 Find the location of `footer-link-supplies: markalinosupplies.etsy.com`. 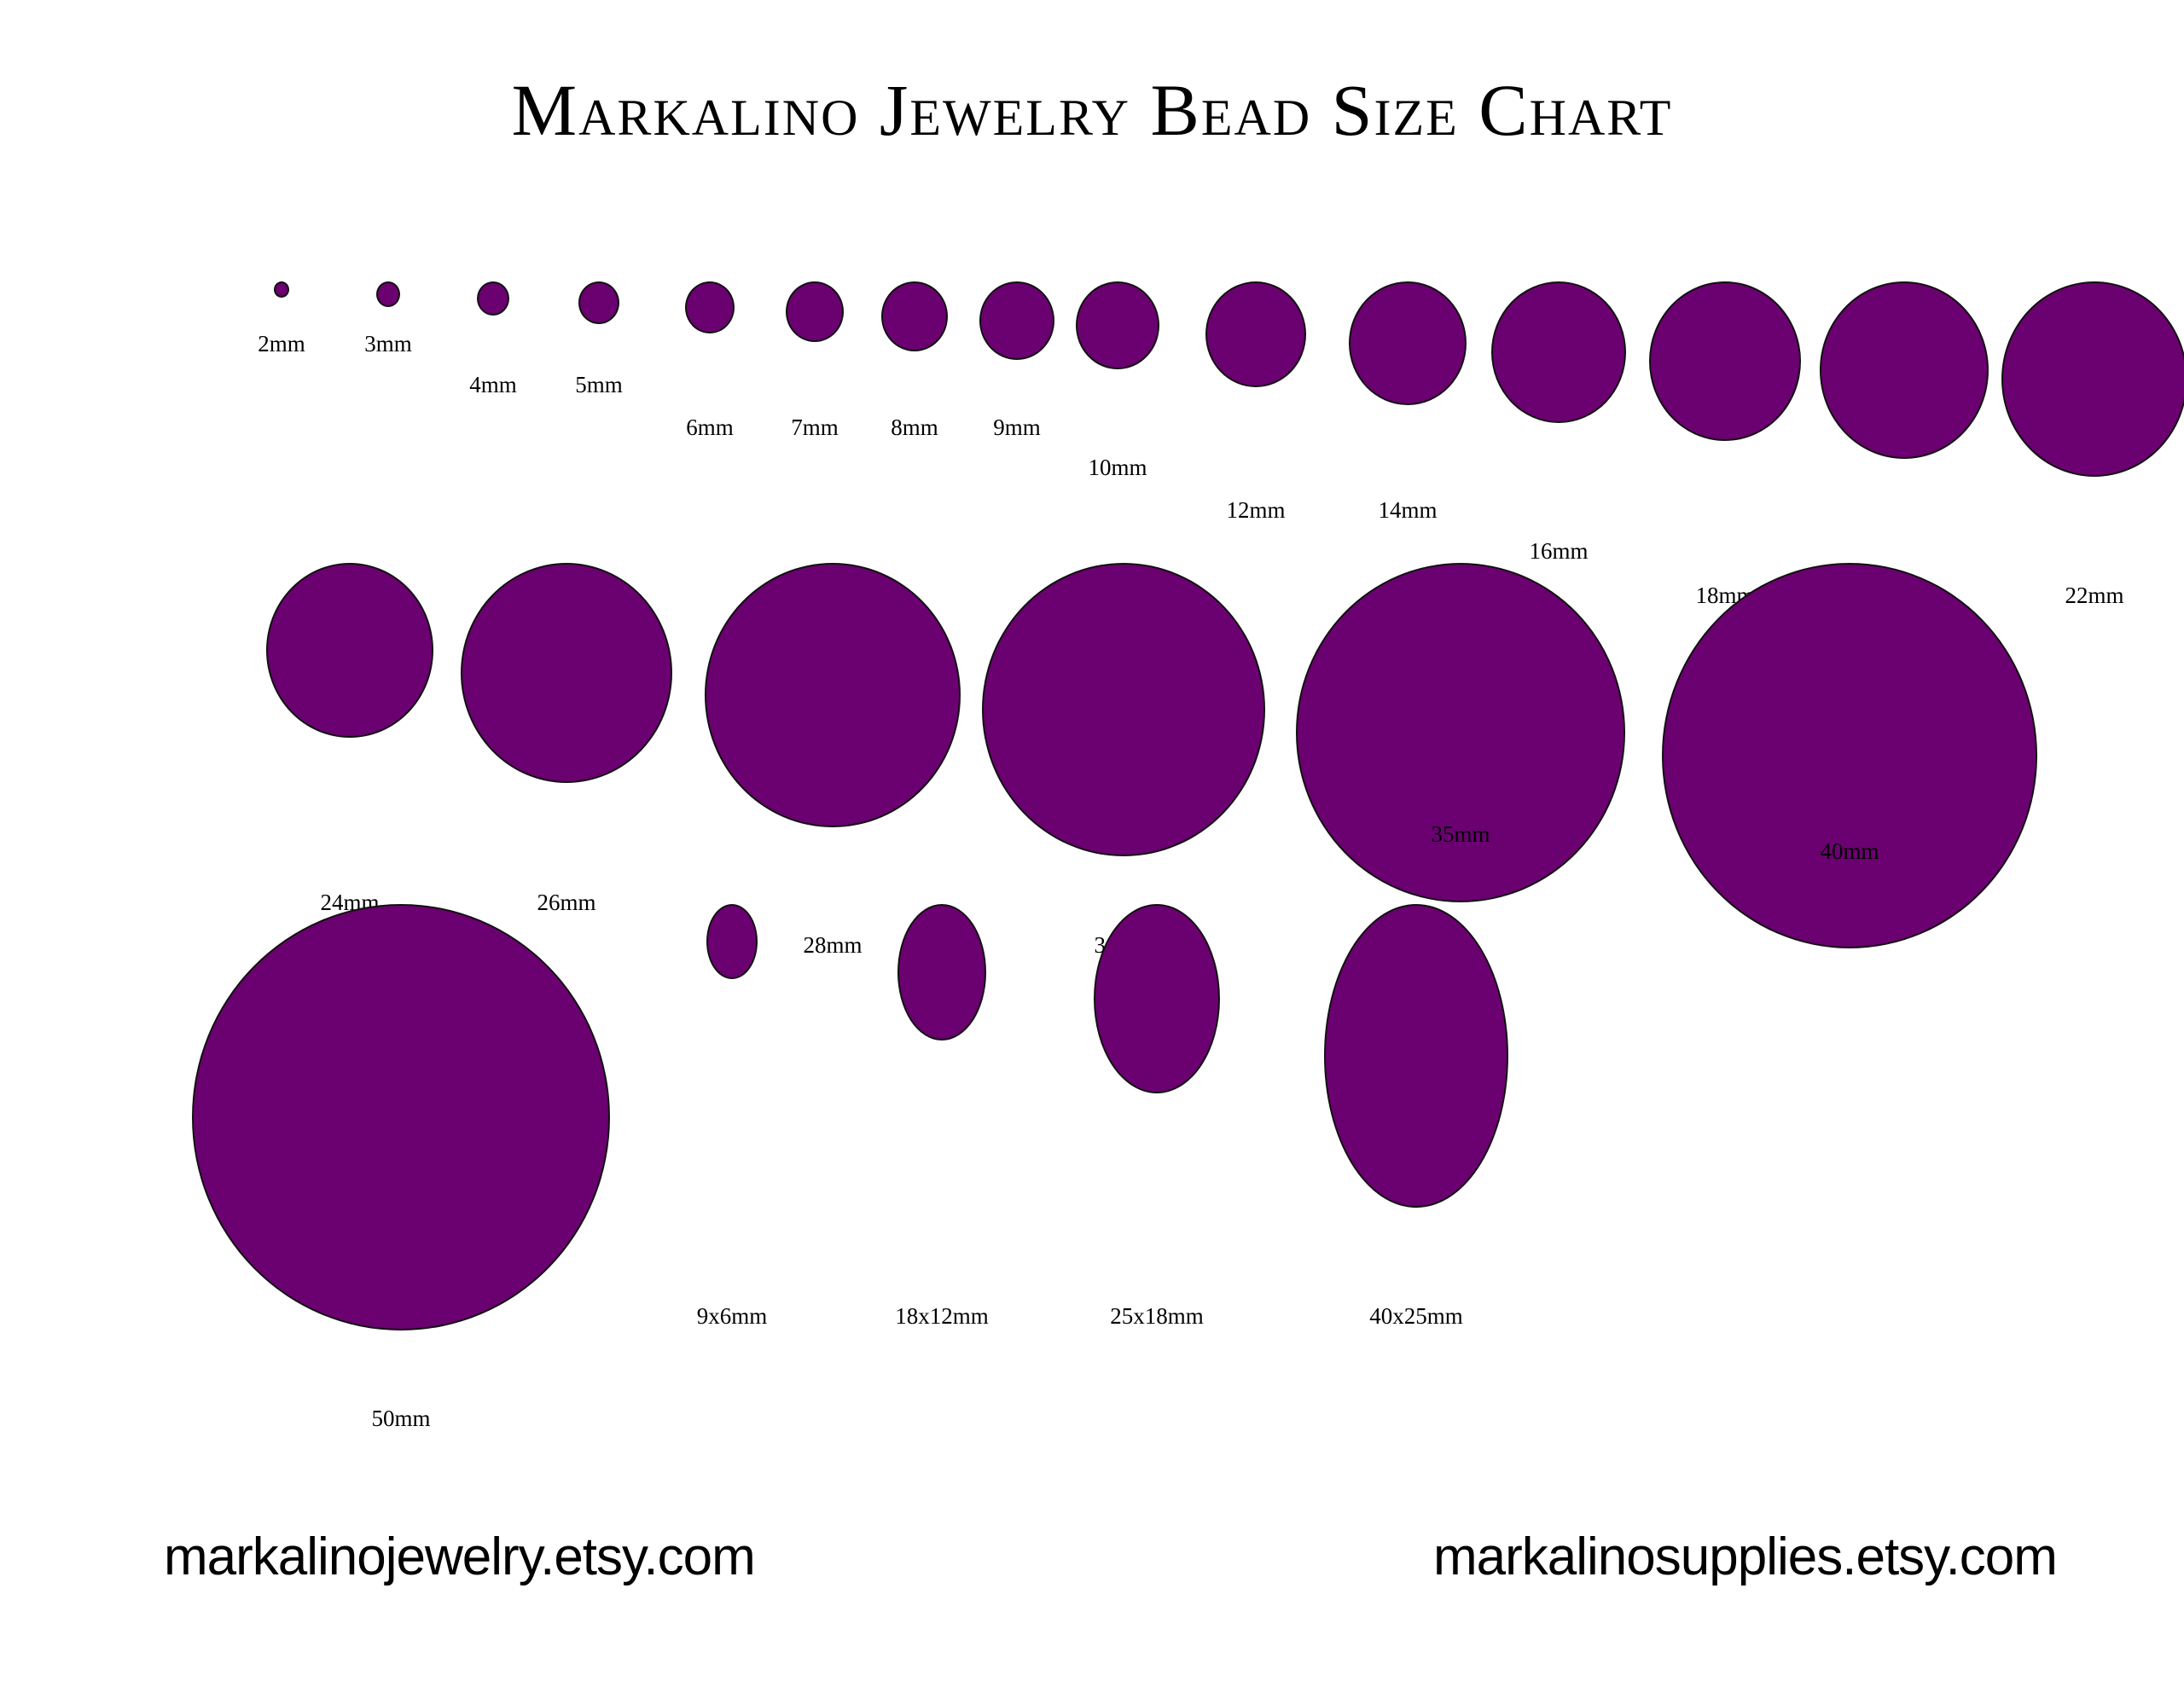

footer-link-supplies: markalinosupplies.etsy.com is located at coordinates (1746, 1557).